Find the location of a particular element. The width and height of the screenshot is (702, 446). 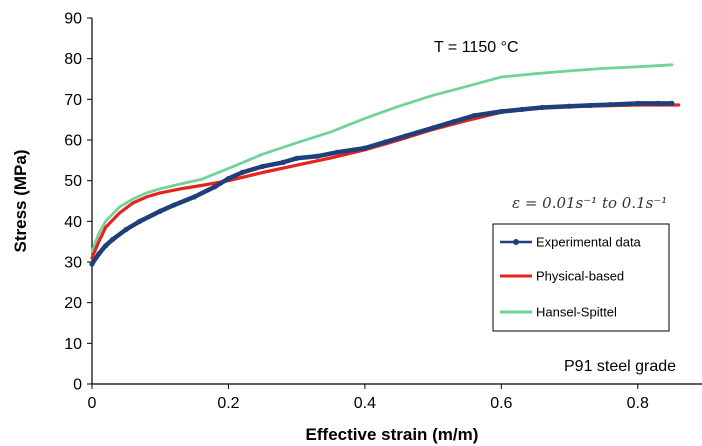

y-tick-label: 60 is located at coordinates (73, 141).